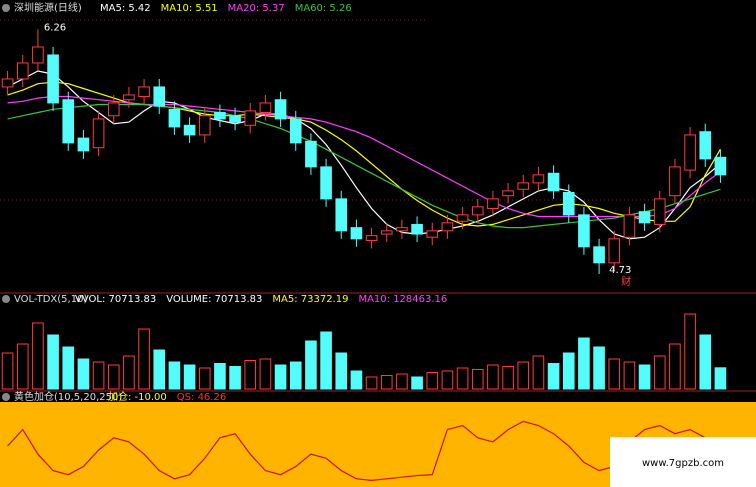  I want to click on legend-entry: QS: 46.26, so click(201, 397).